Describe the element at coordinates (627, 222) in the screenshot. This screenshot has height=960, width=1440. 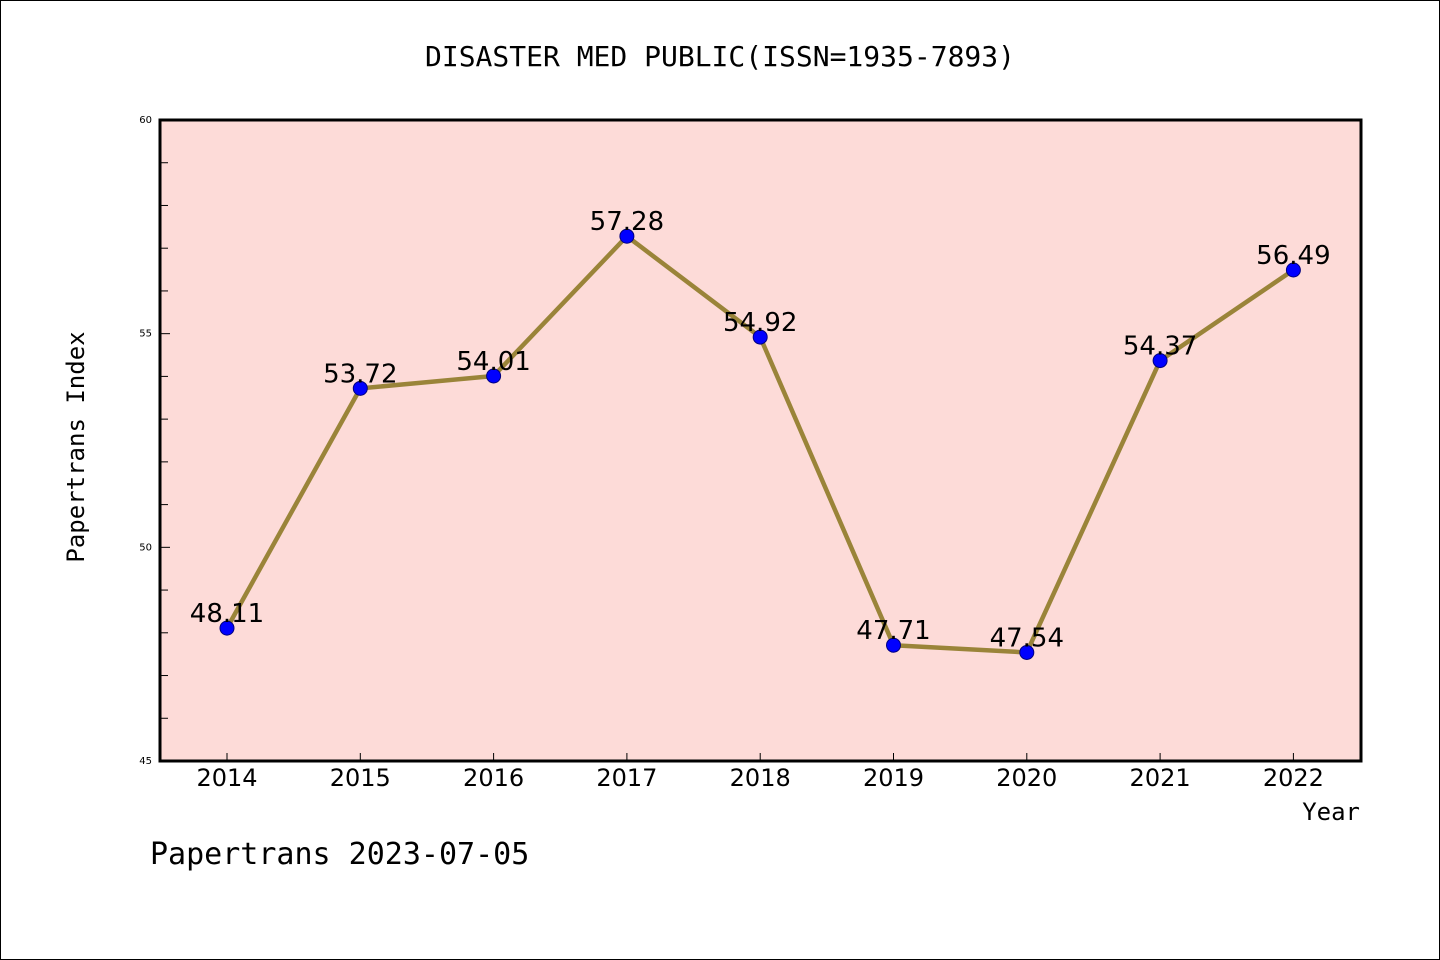
I see `data-label: 57.28` at that location.